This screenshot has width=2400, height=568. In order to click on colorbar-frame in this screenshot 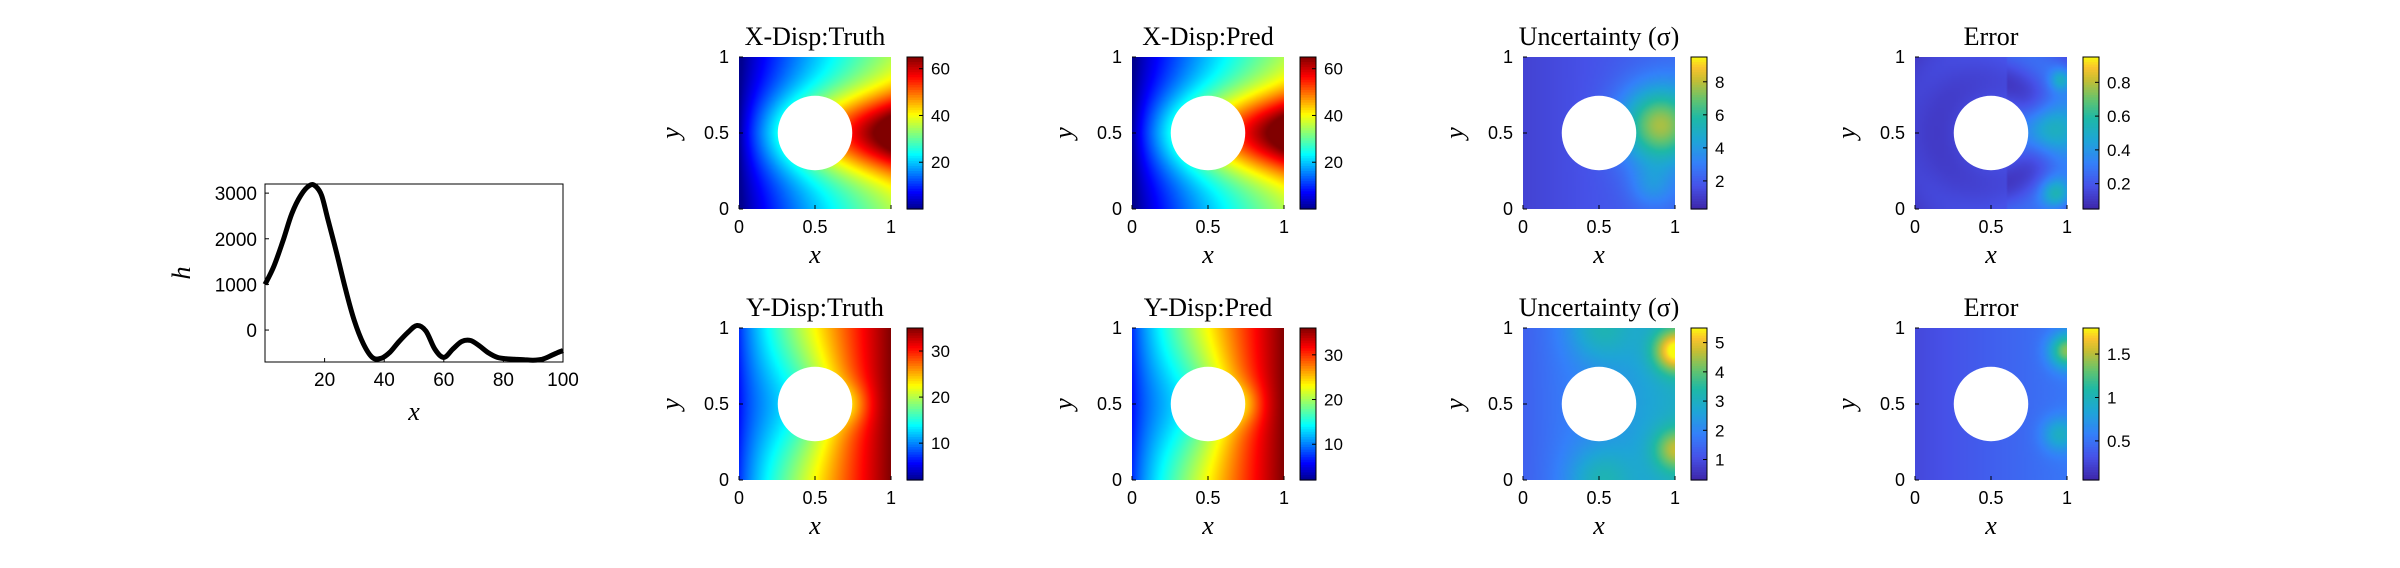, I will do `click(1699, 133)`.